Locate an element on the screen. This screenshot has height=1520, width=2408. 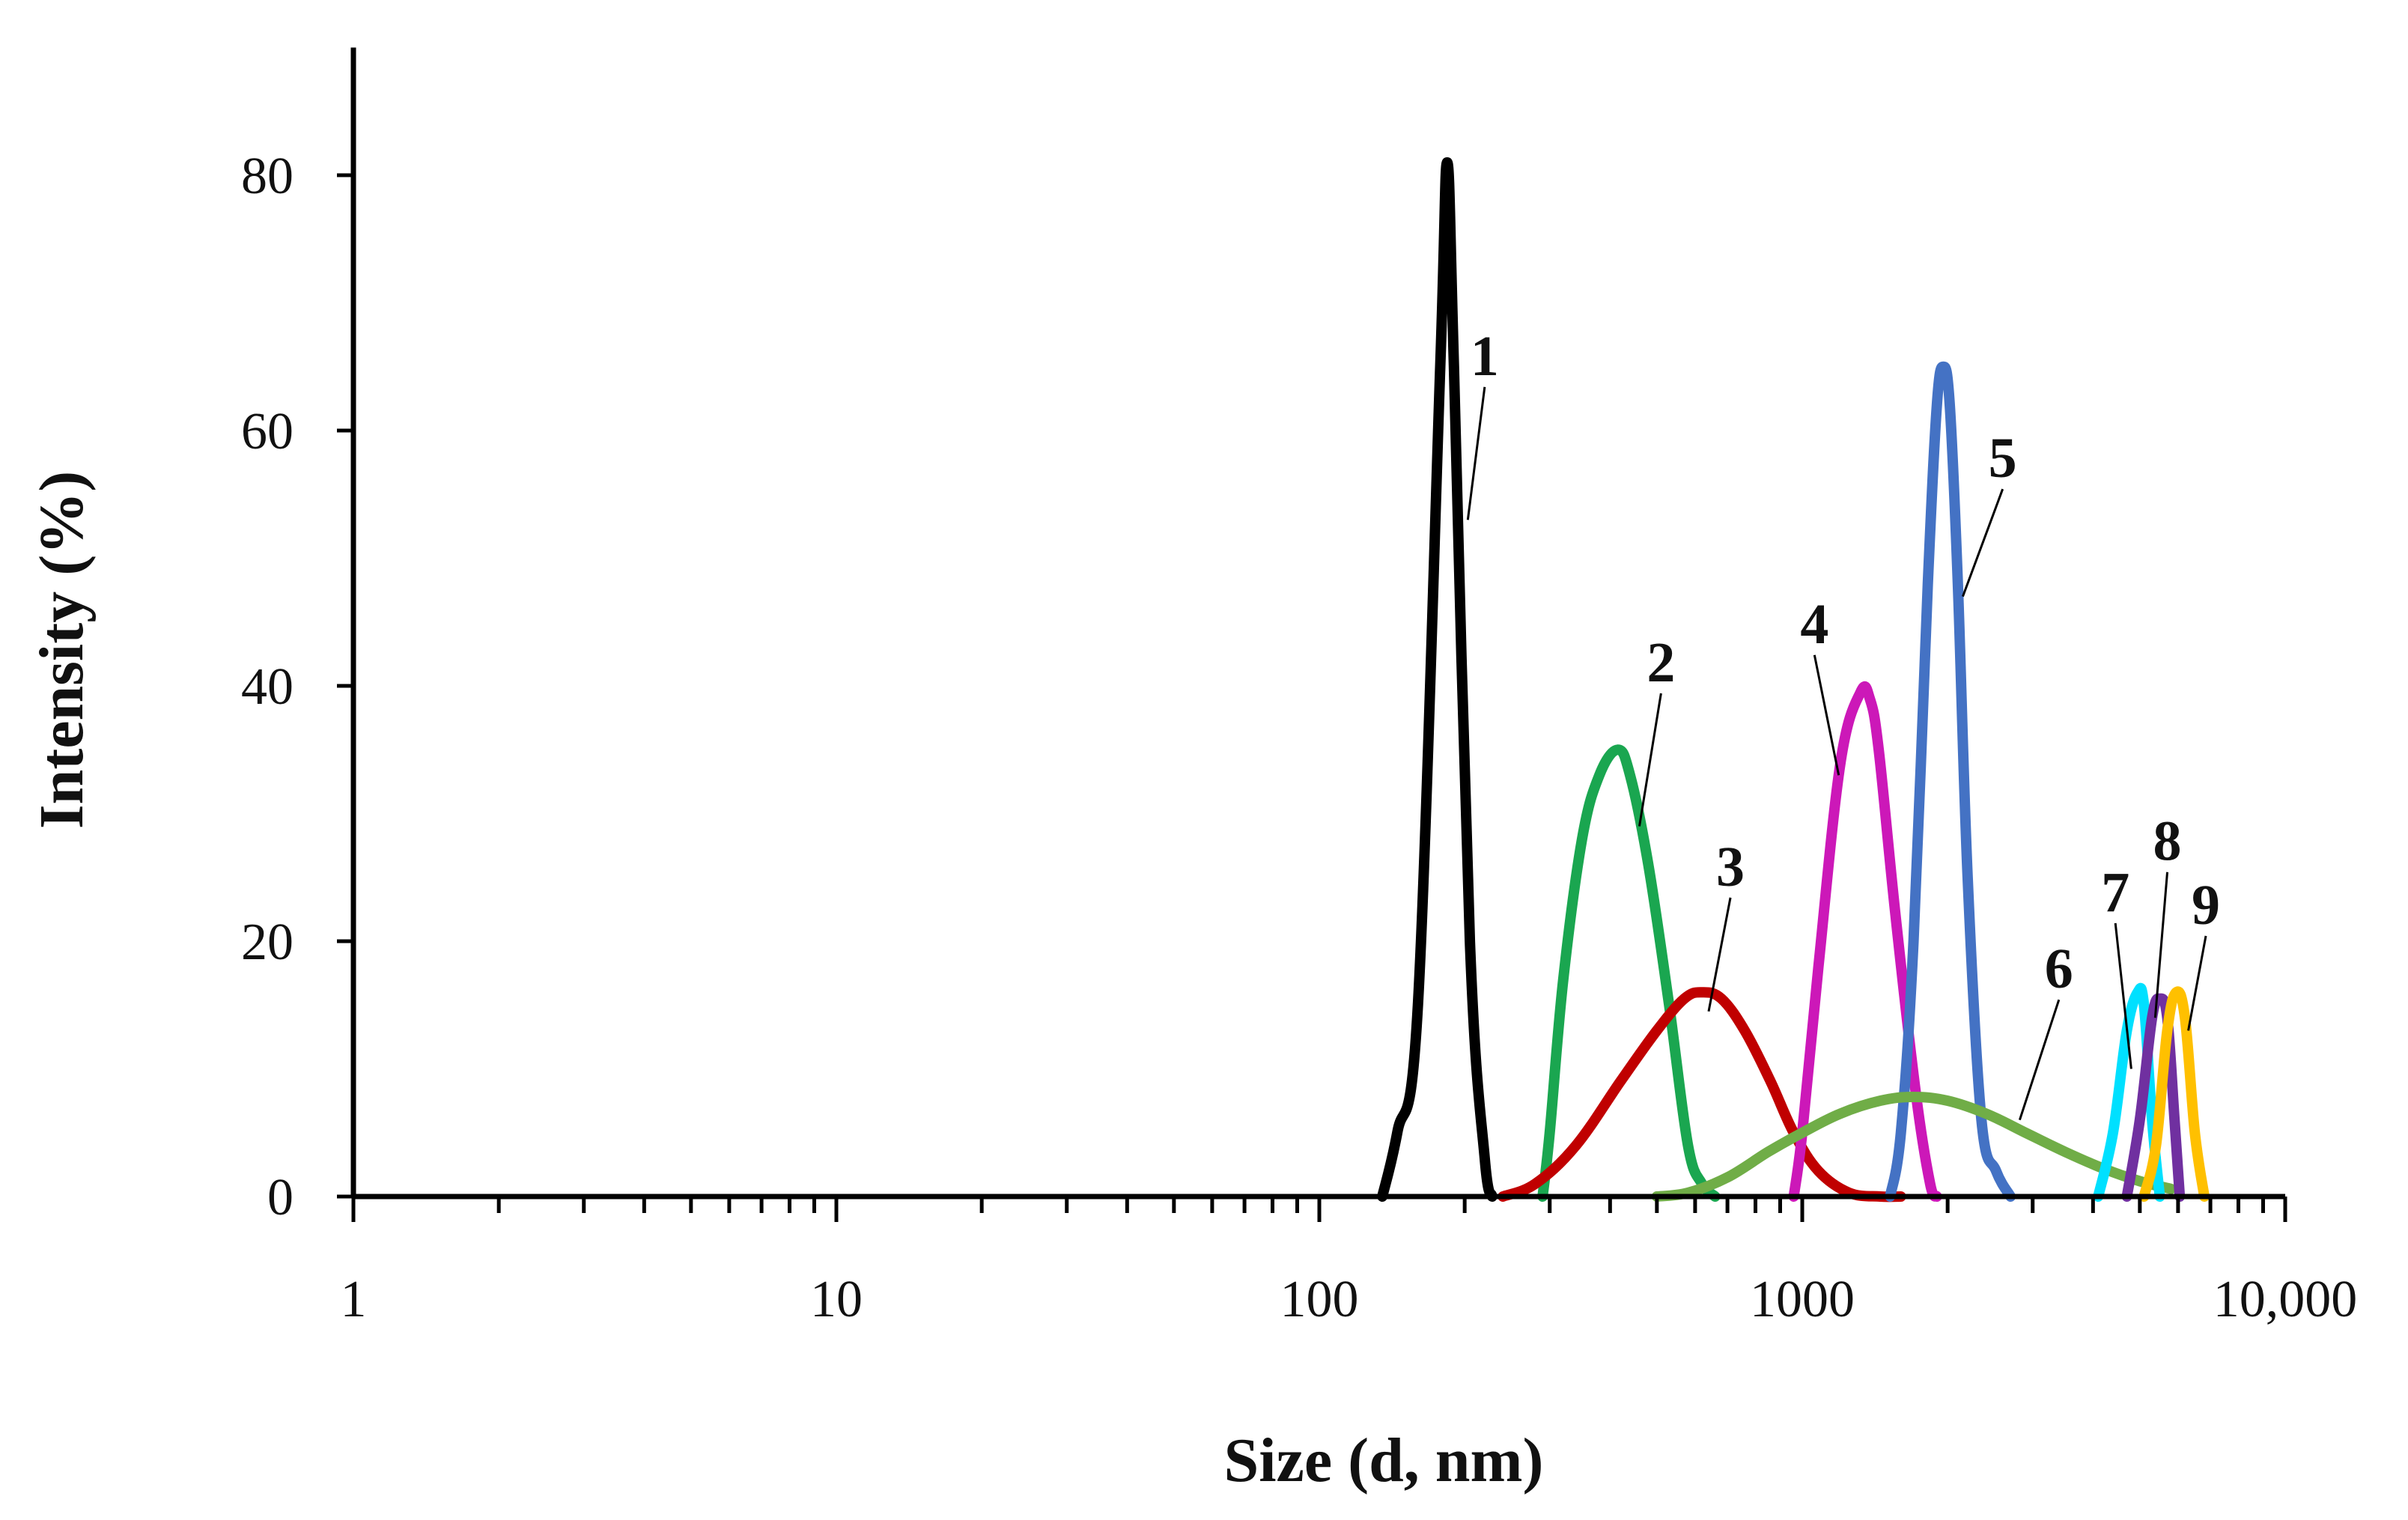
series-4-label: 4 is located at coordinates (1814, 624).